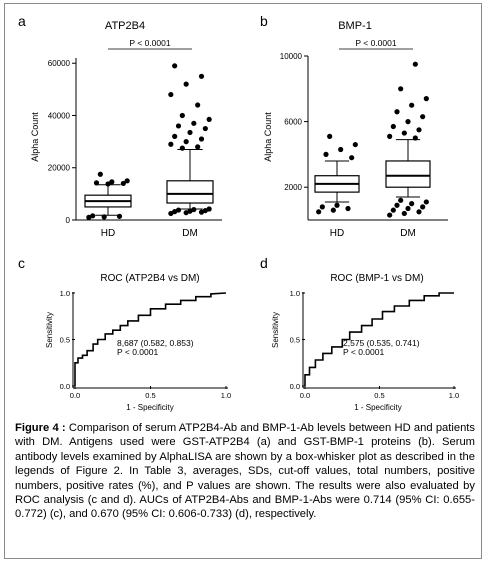 Image resolution: width=487 pixels, height=563 pixels. I want to click on pc-ytick-label: 0.0, so click(65, 386).